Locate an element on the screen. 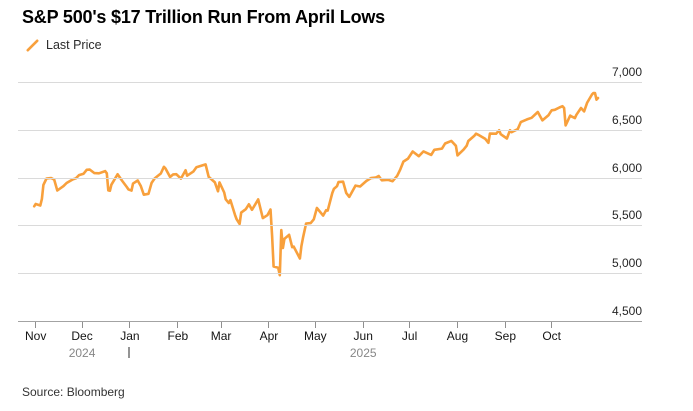 The height and width of the screenshot is (411, 693). x-tick-dec is located at coordinates (82, 324).